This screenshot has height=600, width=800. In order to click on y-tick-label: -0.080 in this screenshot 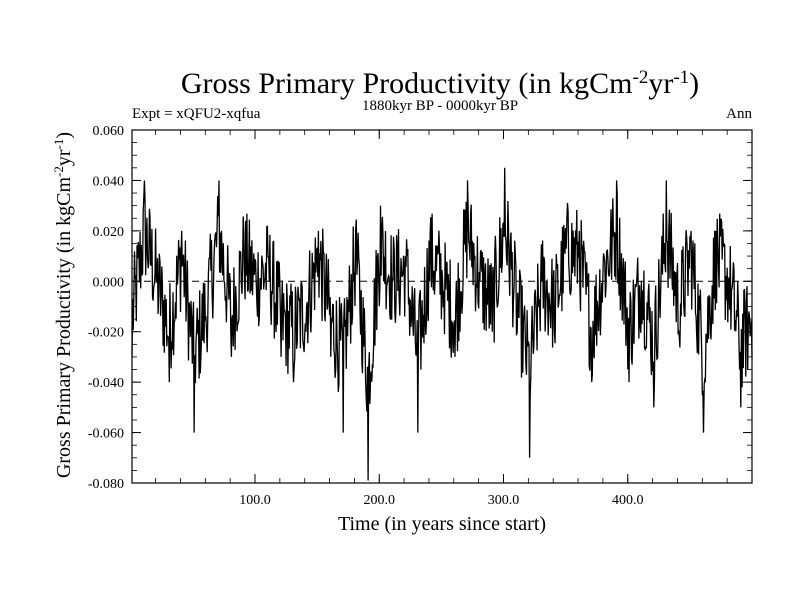, I will do `click(106, 484)`.